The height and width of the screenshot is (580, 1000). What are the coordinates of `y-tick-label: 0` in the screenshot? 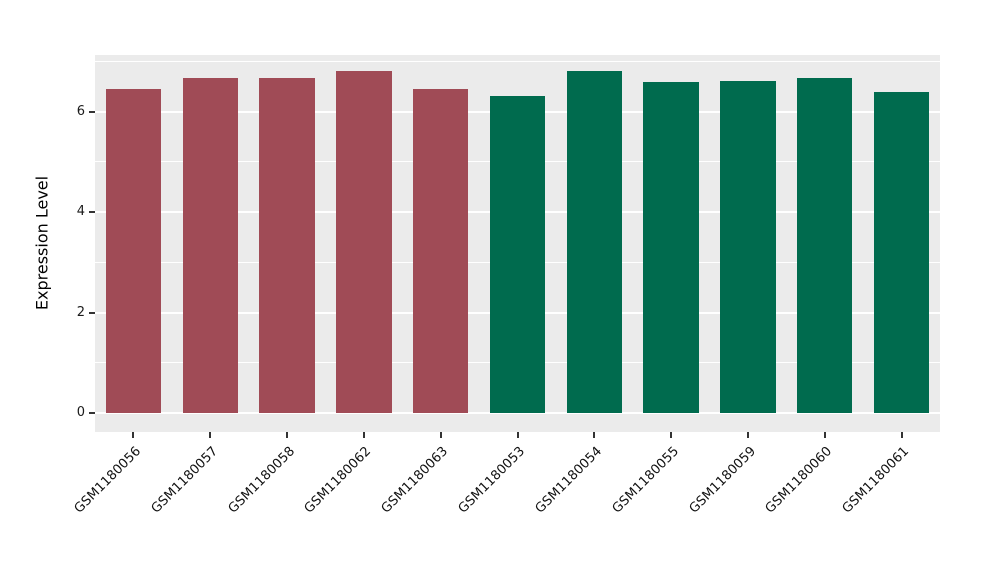 It's located at (80, 412).